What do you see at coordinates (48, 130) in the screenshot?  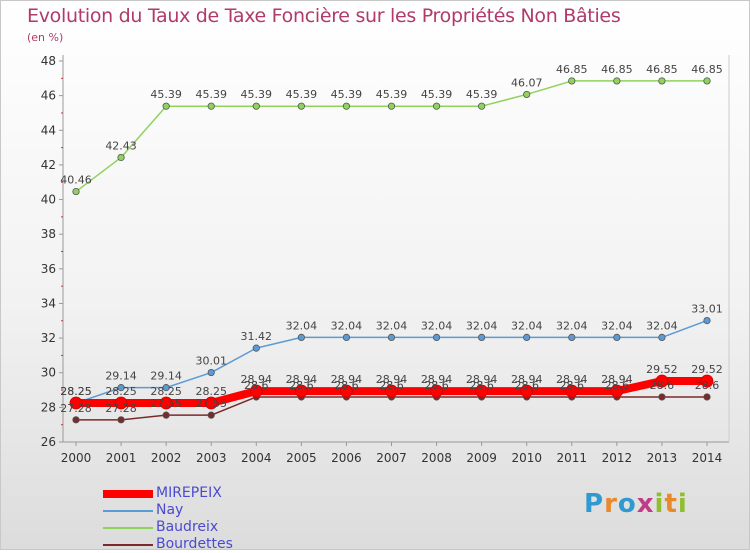 I see `y-tick-label: 44` at bounding box center [48, 130].